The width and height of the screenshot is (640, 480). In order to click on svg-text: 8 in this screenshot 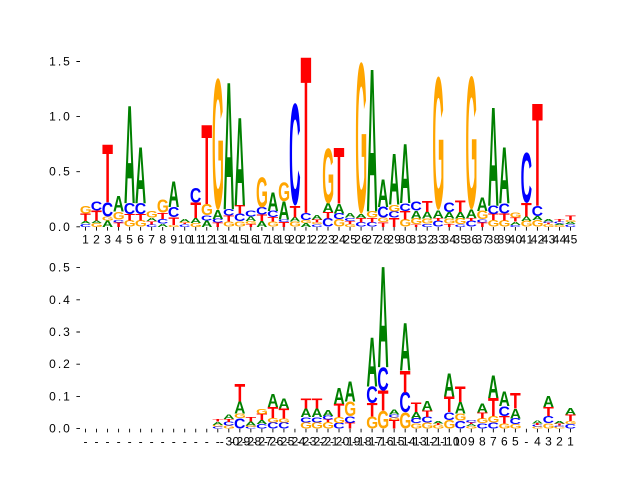, I will do `click(386, 239)`.